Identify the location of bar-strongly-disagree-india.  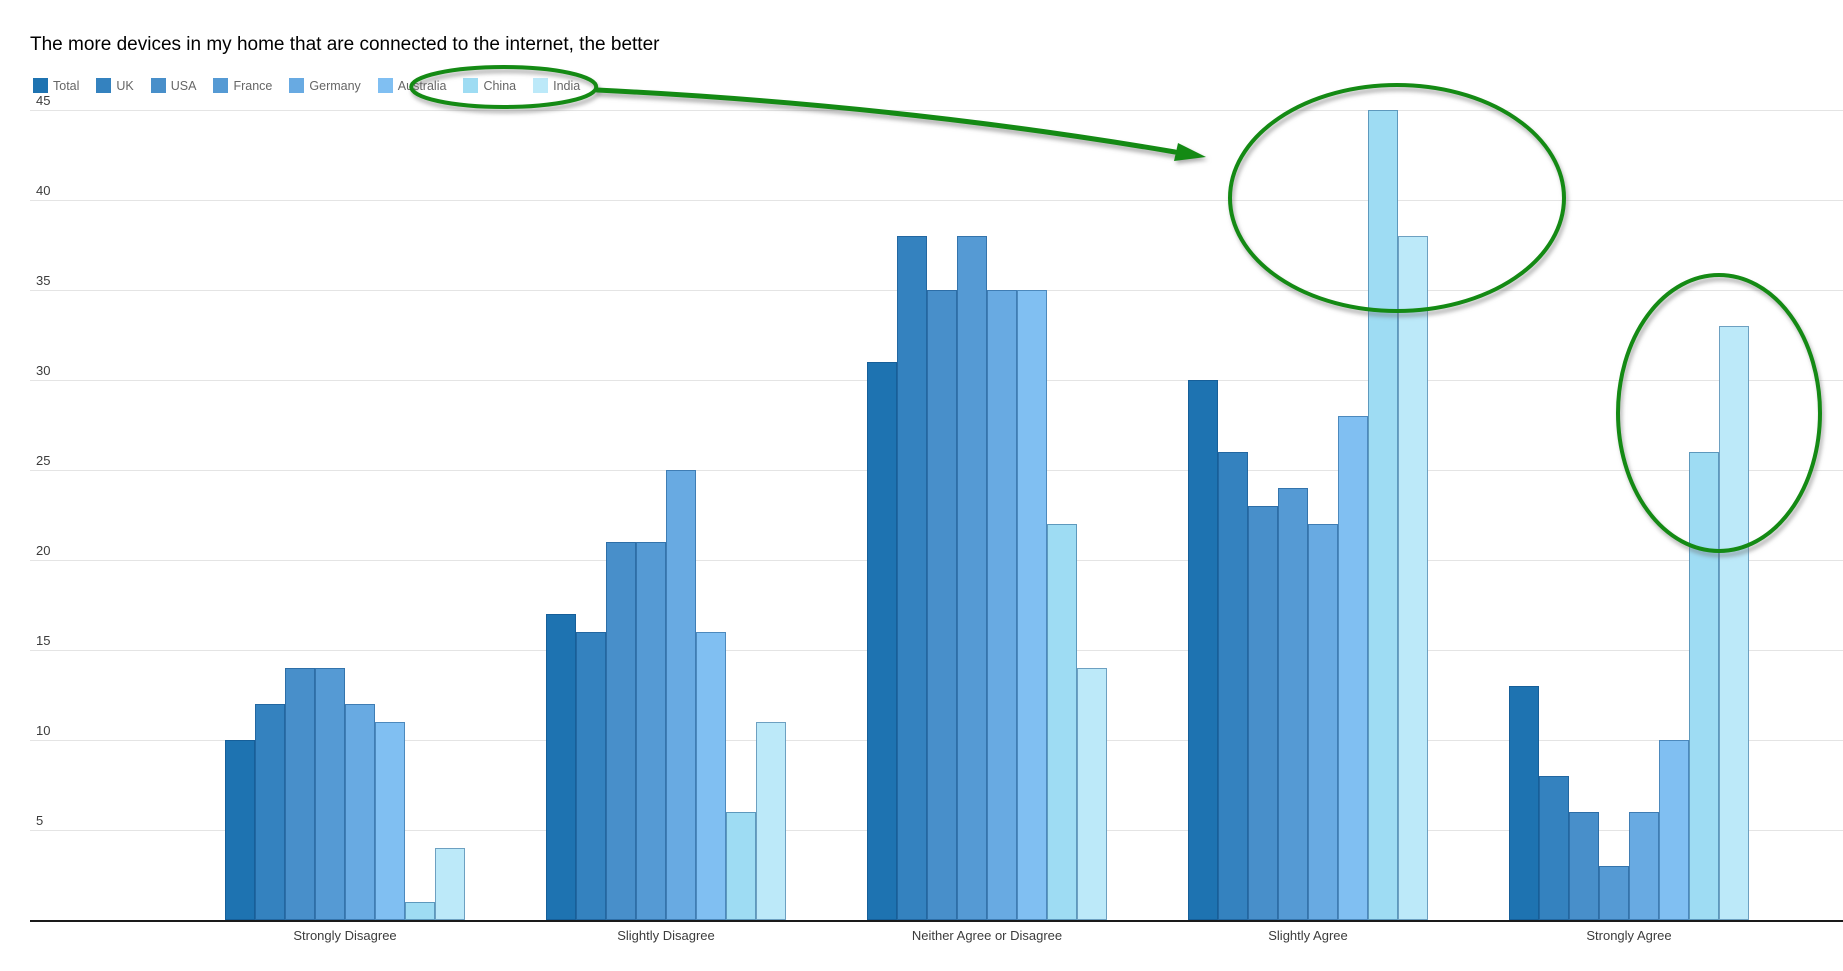
(450, 884).